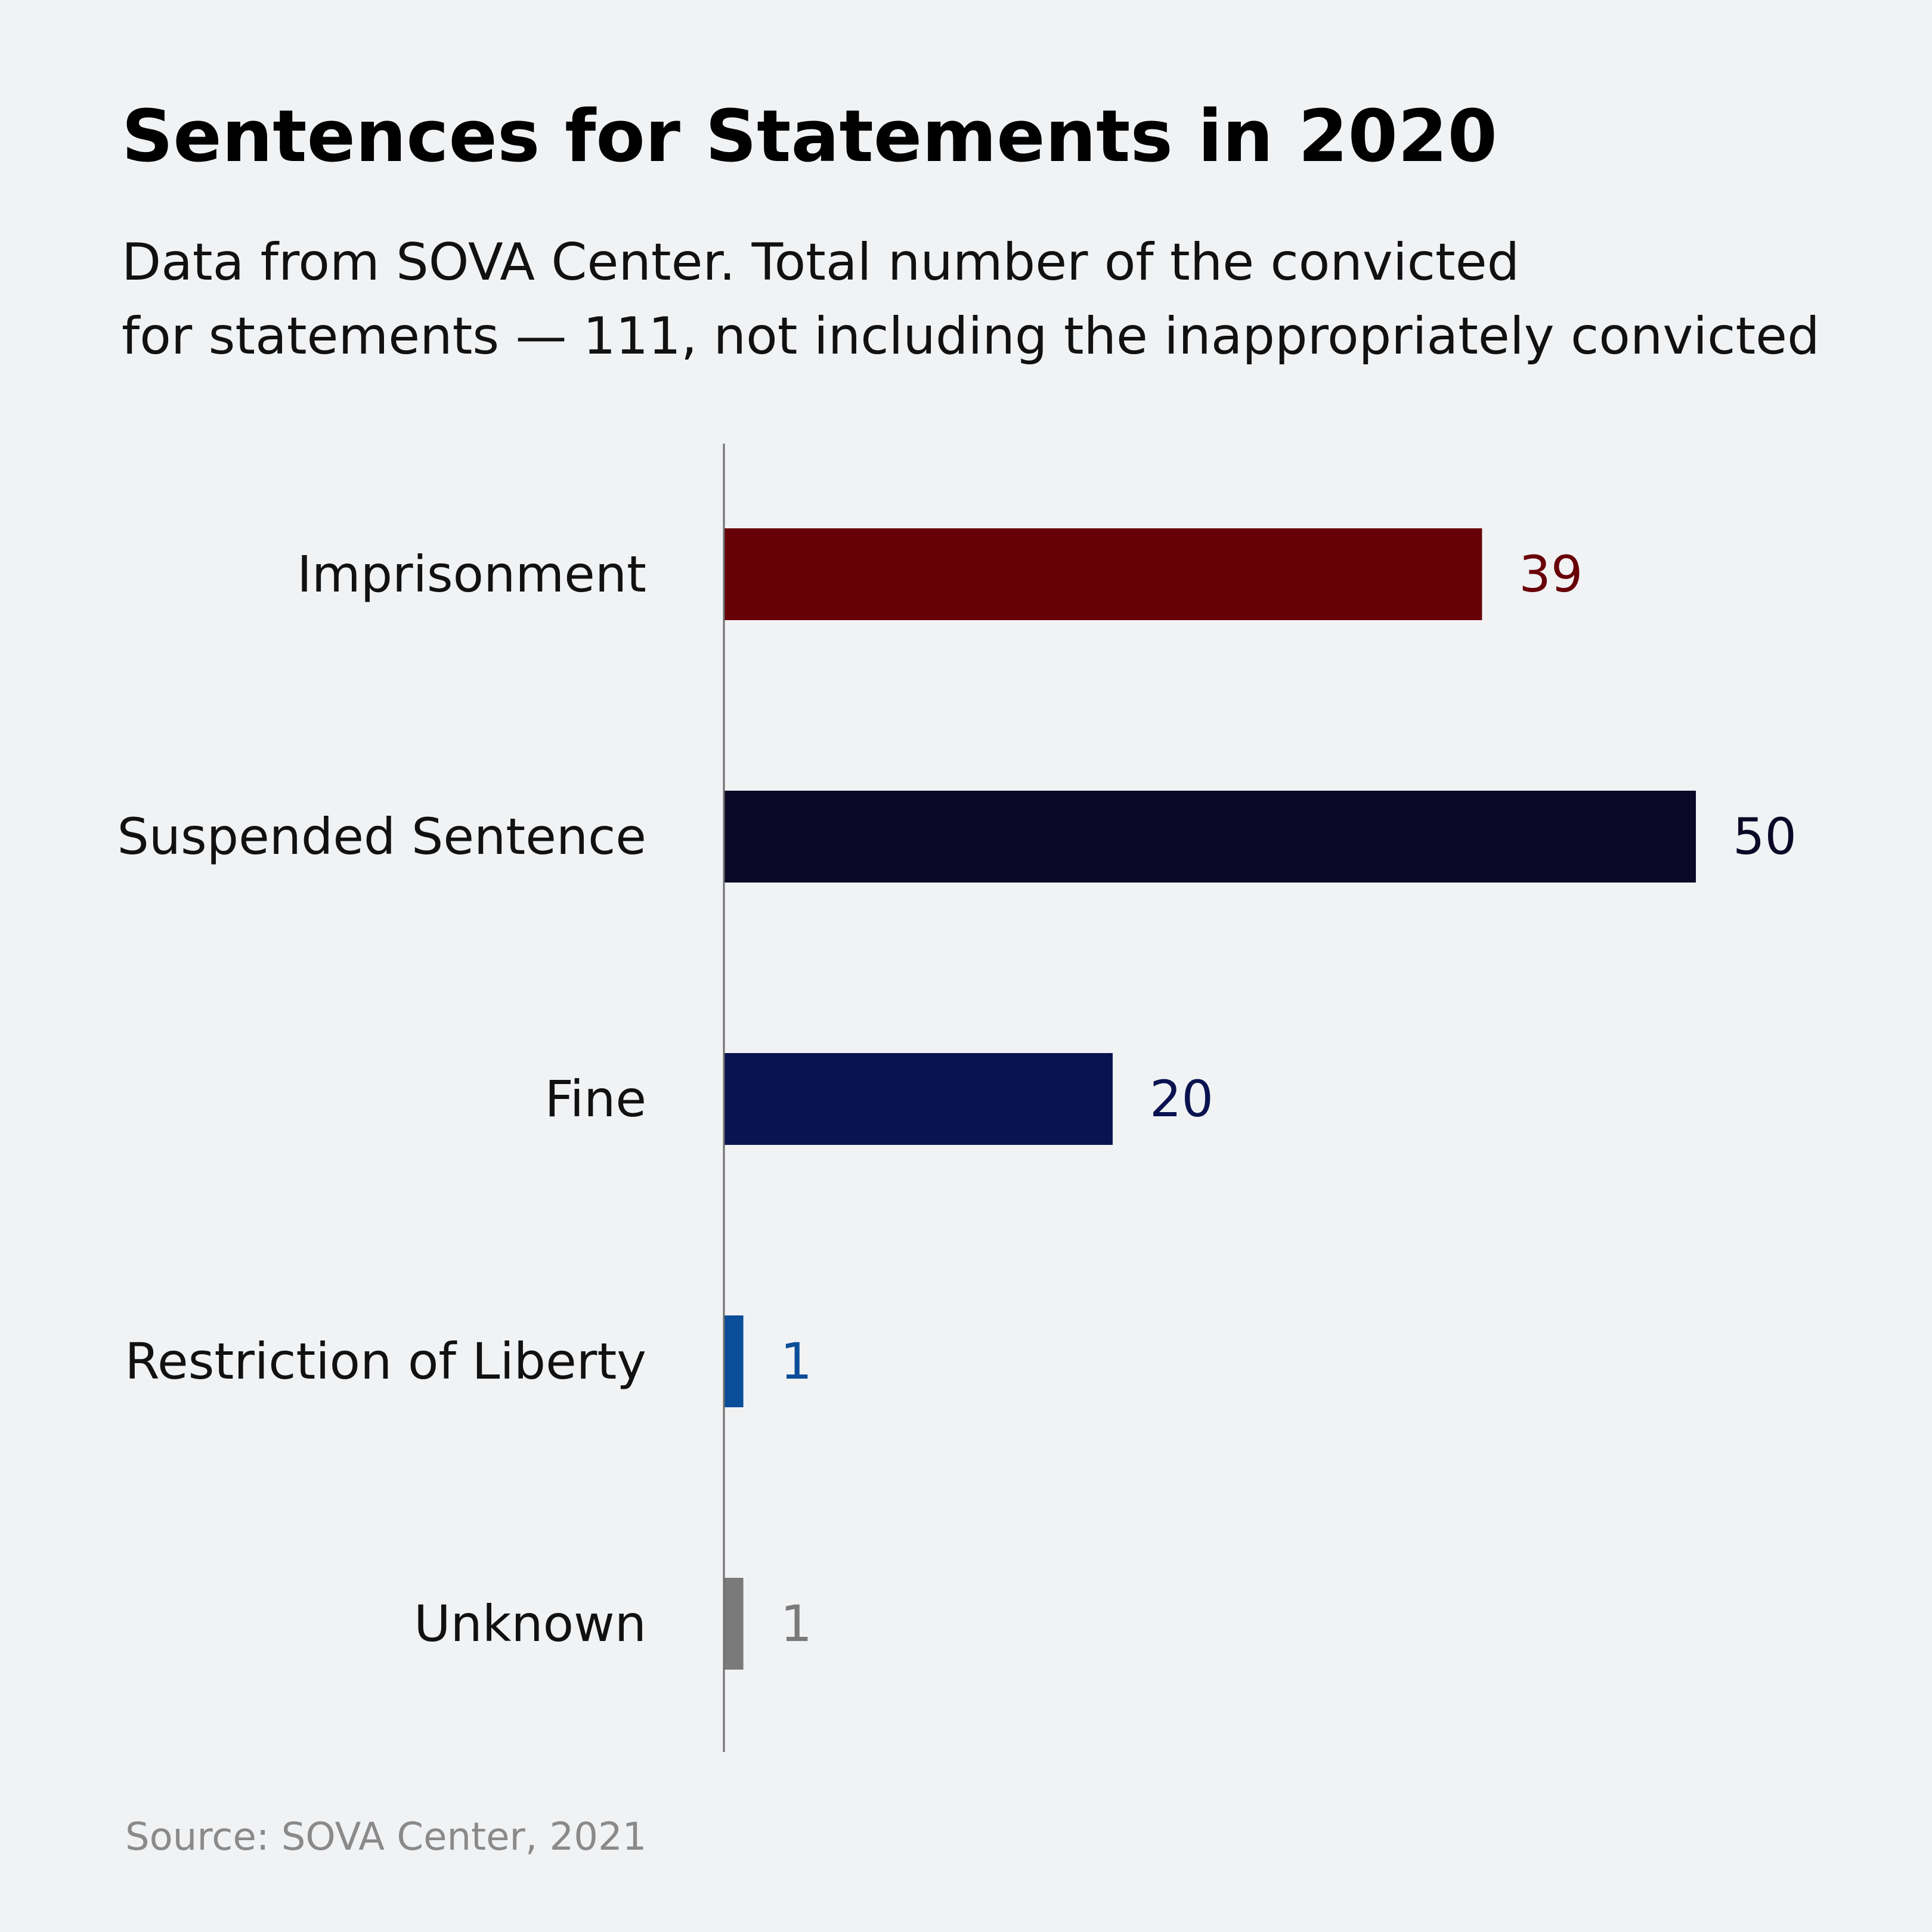 Image resolution: width=1932 pixels, height=1932 pixels. What do you see at coordinates (596, 1099) in the screenshot?
I see `category-label-fine: Fine` at bounding box center [596, 1099].